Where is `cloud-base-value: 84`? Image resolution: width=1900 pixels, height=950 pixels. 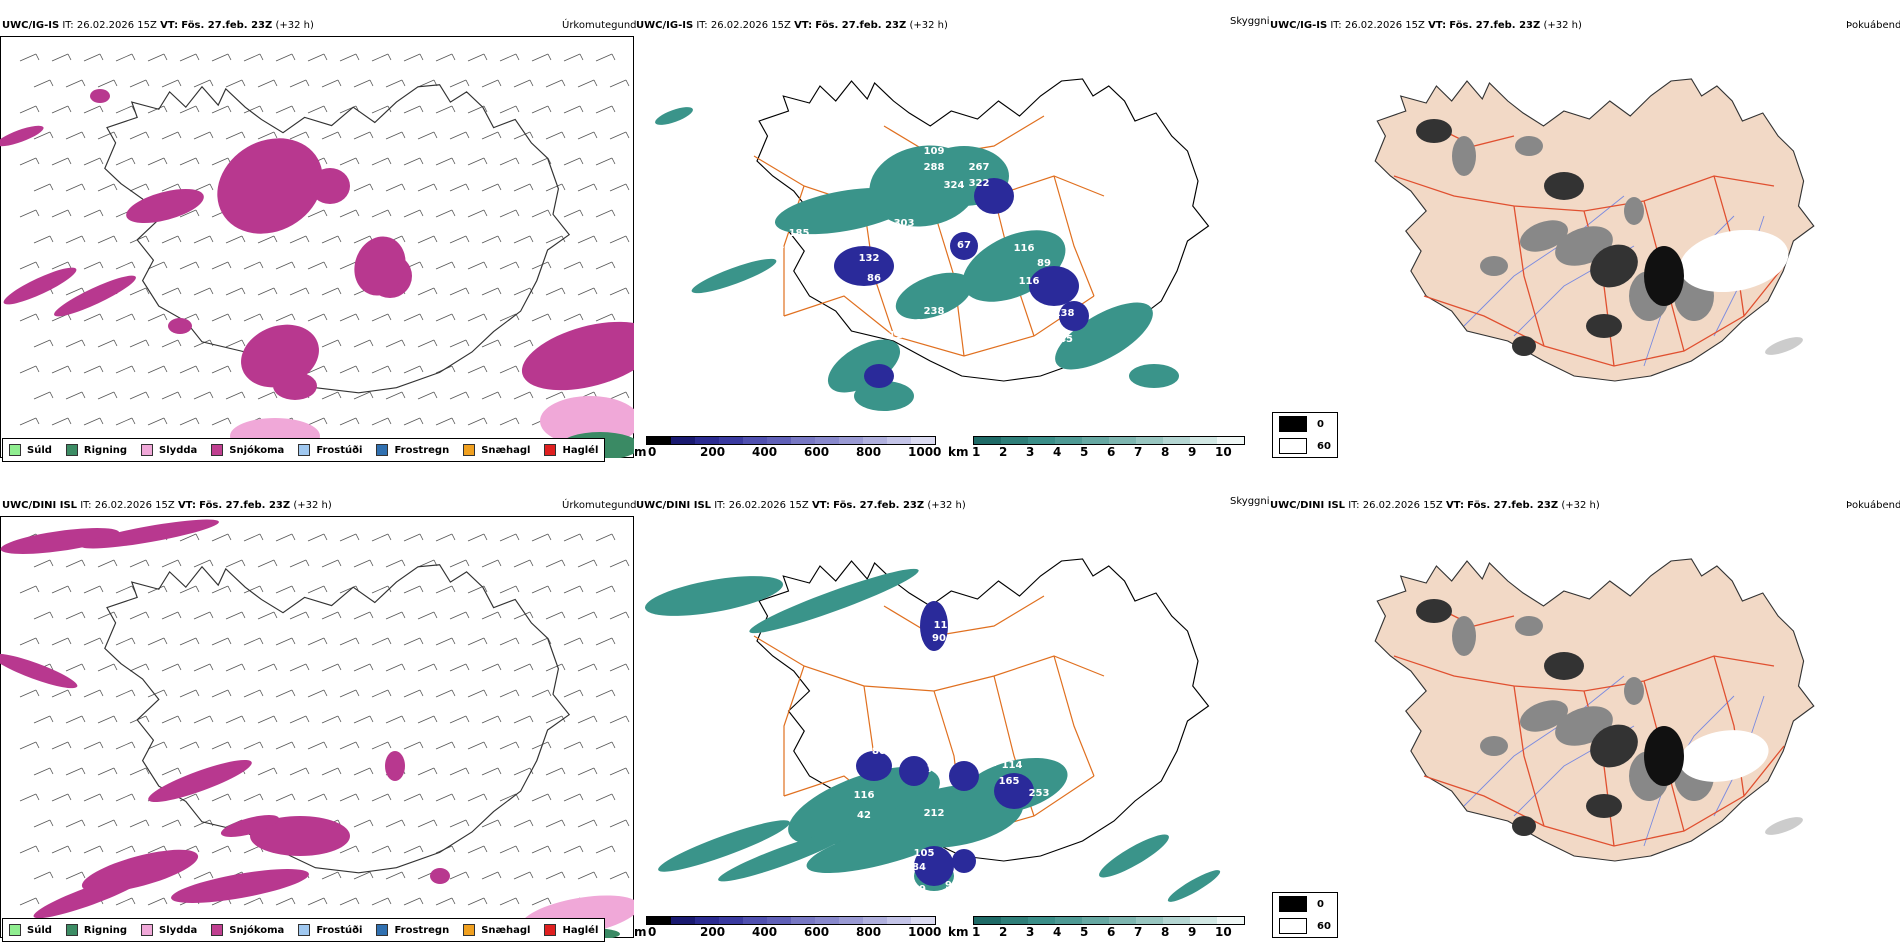
cloud-base-value: 84 is located at coordinates (919, 867).